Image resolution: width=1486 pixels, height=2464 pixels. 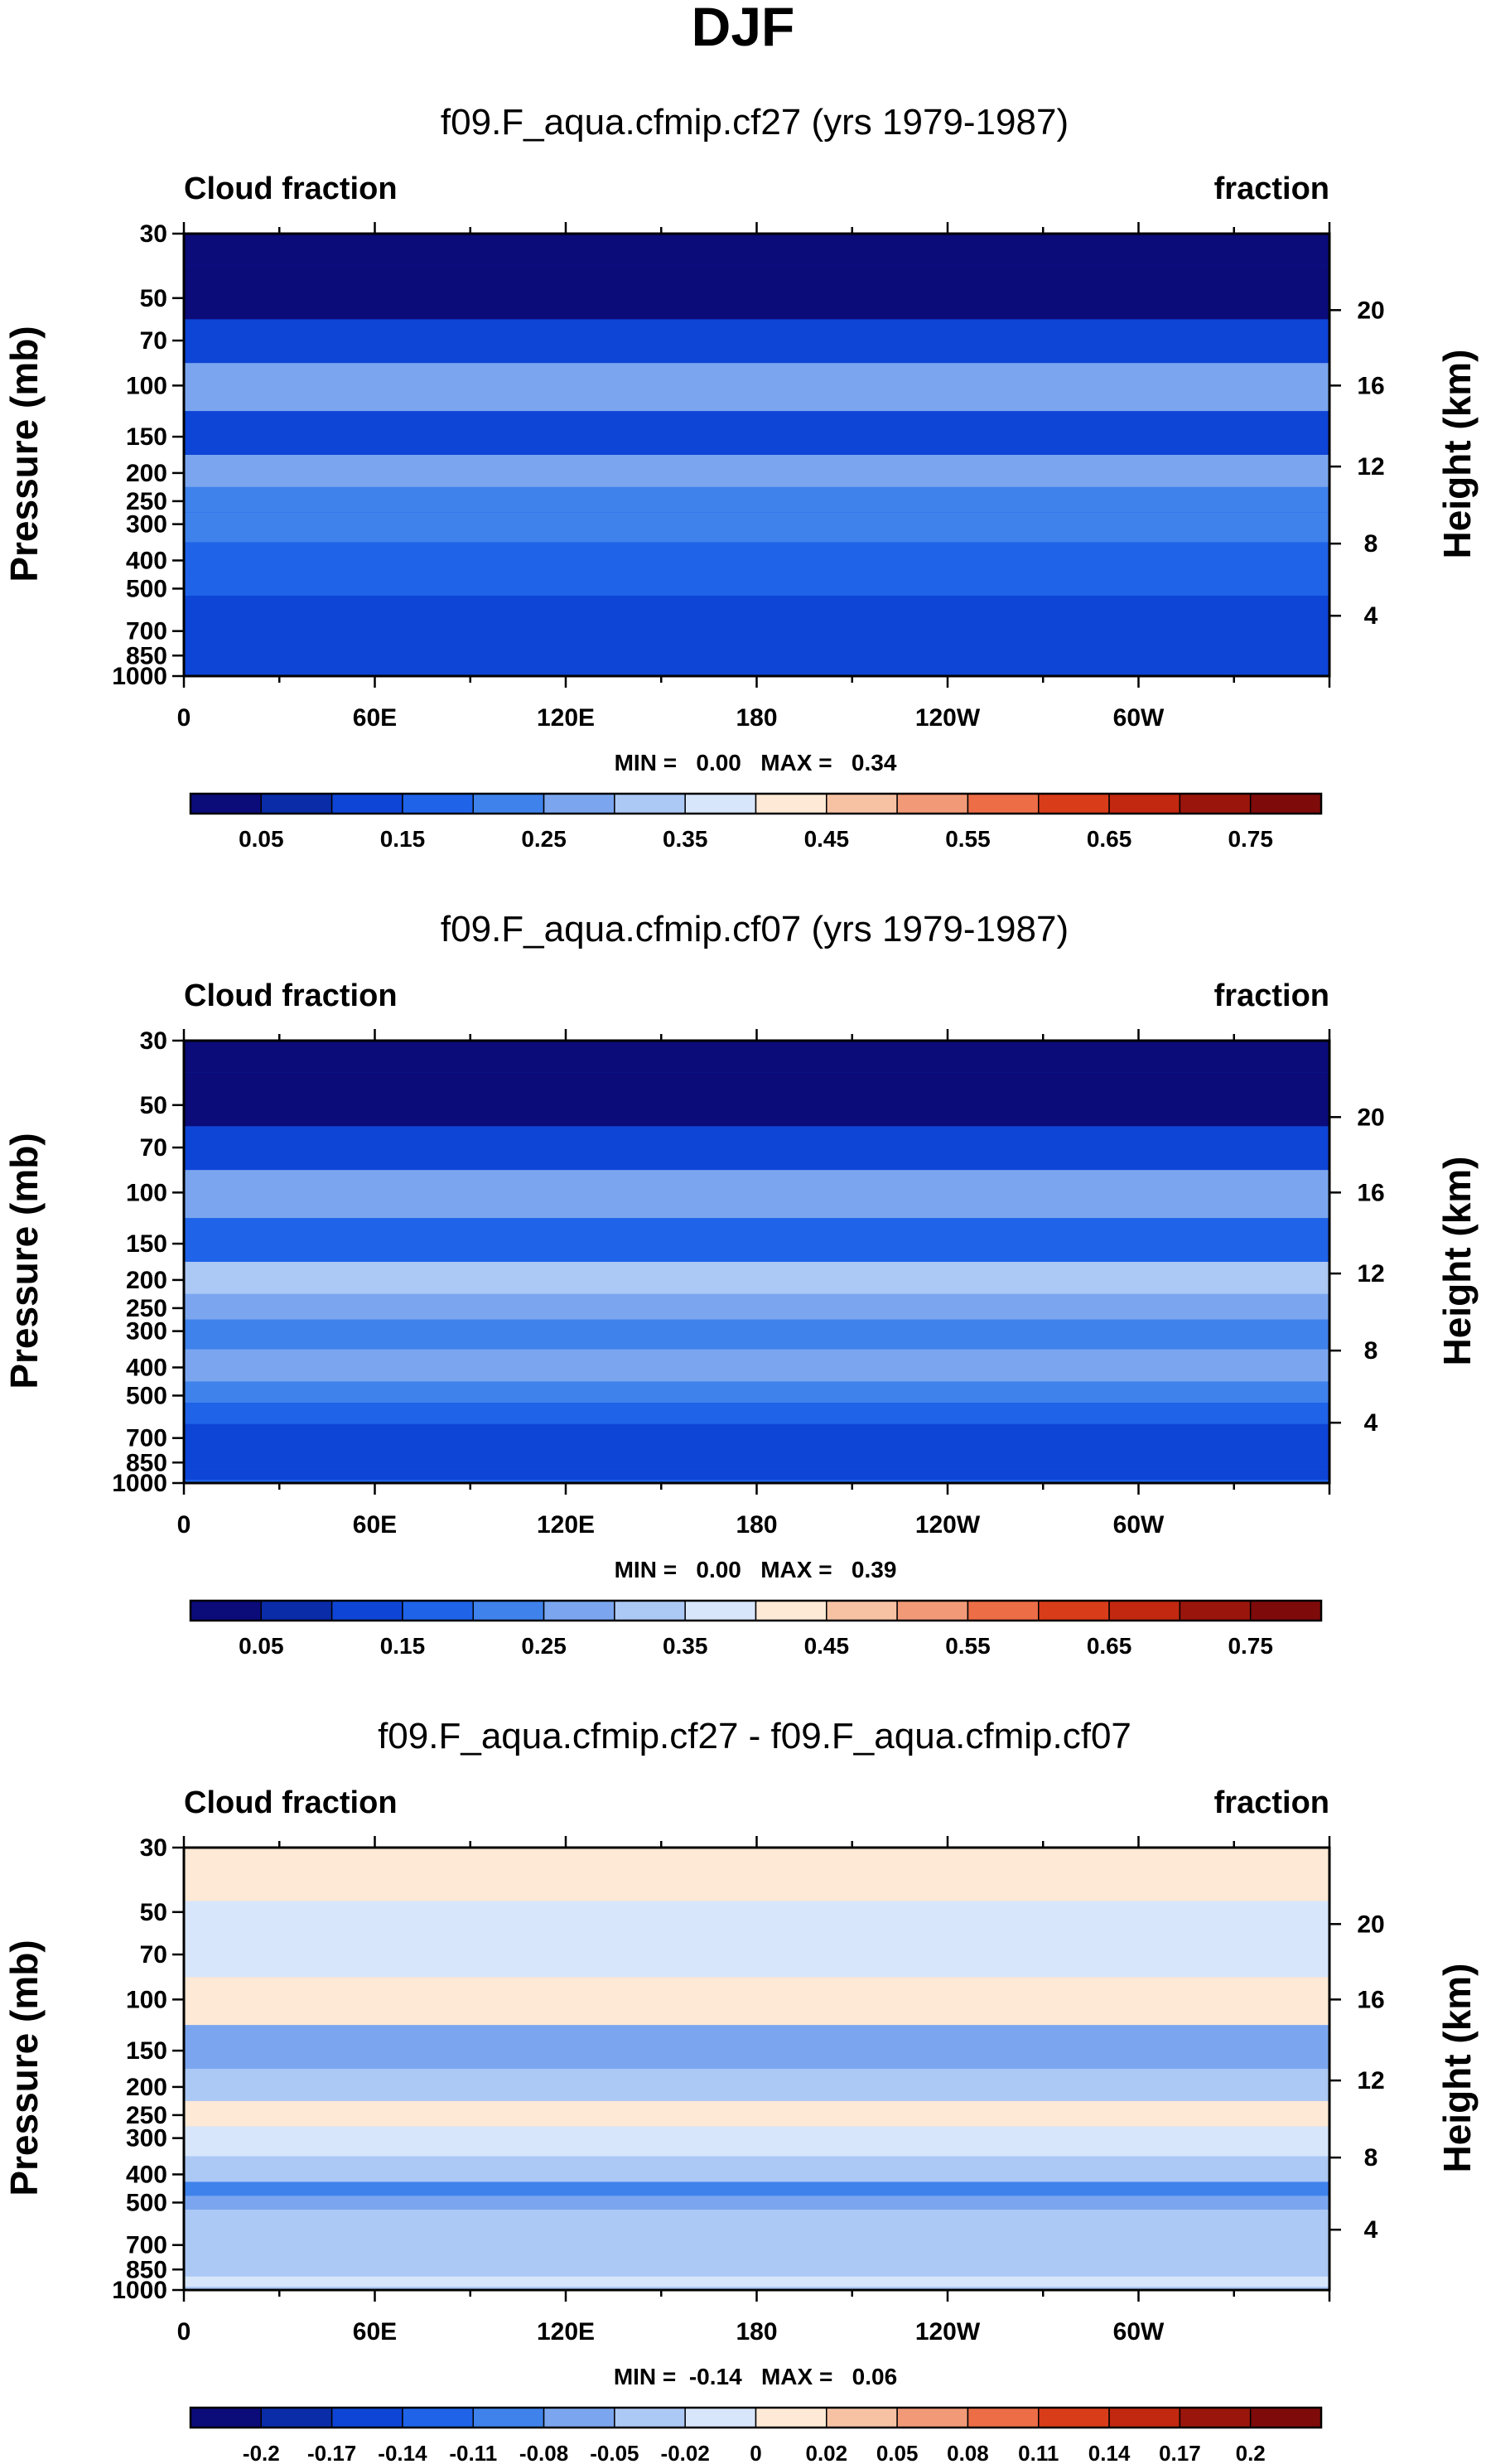 I want to click on contour-band-850mb, so click(x=756, y=654).